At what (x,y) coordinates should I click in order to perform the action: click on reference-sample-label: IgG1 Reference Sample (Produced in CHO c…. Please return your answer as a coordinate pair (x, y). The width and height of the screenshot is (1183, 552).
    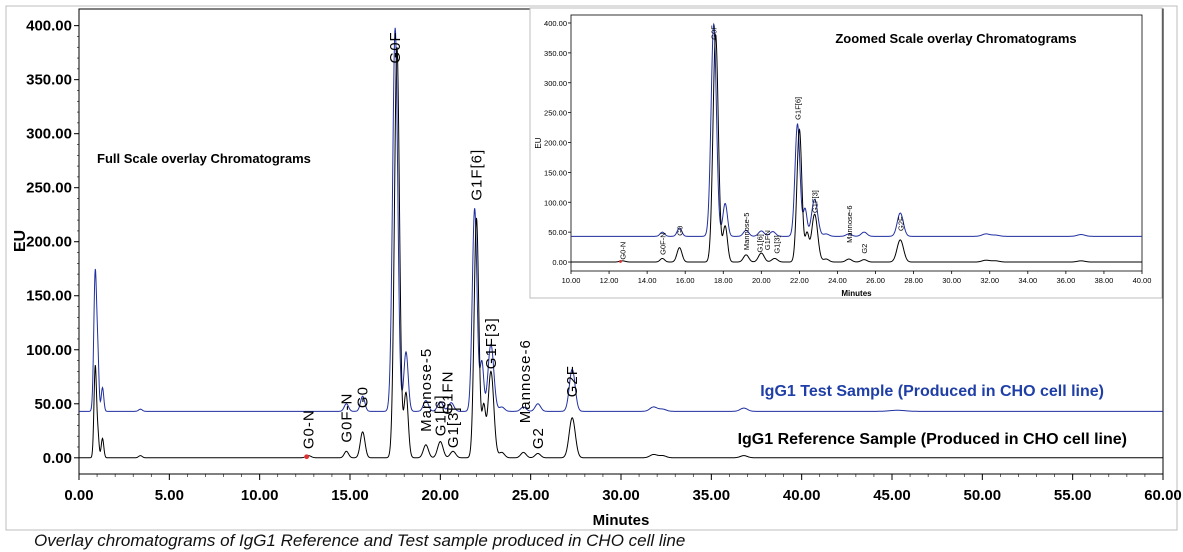
    Looking at the image, I should click on (932, 439).